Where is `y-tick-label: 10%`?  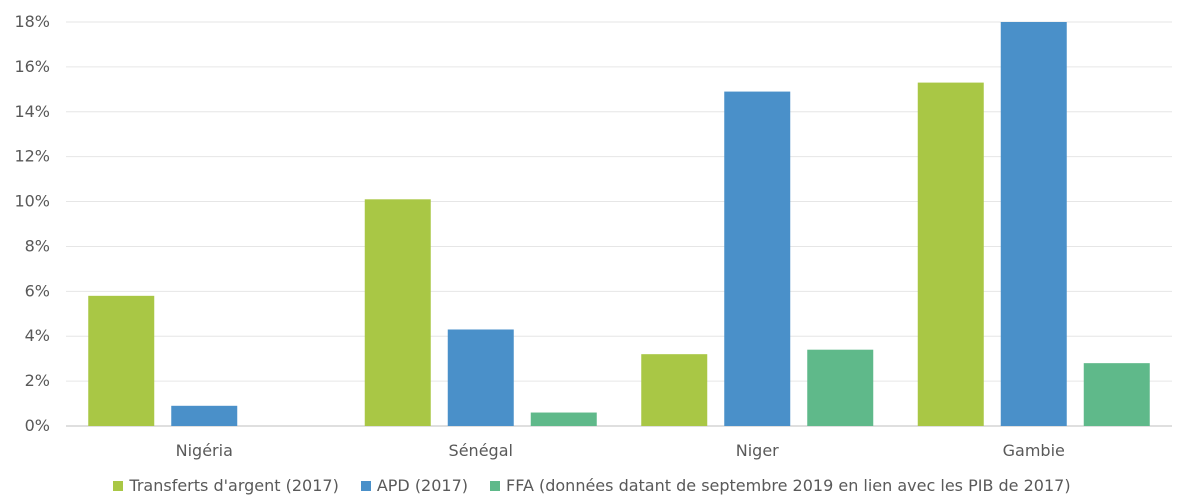
y-tick-label: 10% is located at coordinates (32, 201).